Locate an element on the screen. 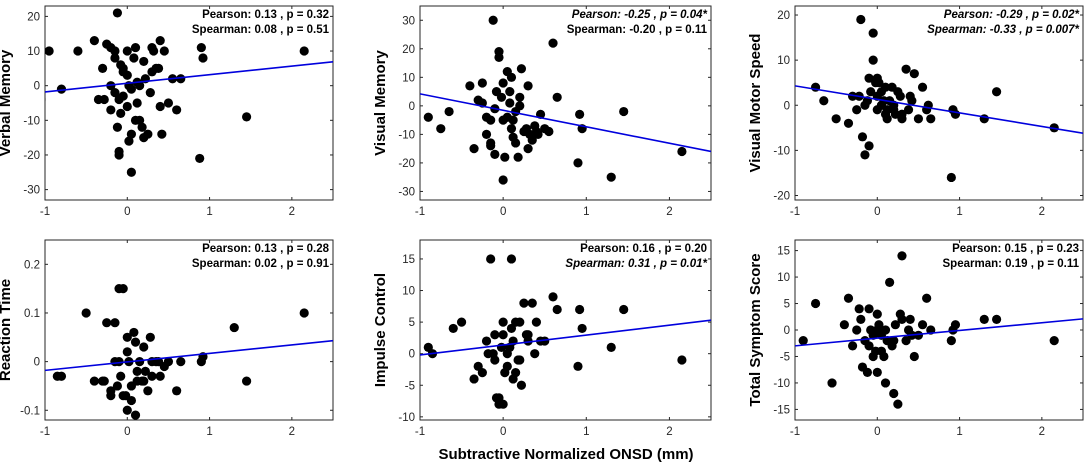  x-tick-label: 0 is located at coordinates (877, 432).